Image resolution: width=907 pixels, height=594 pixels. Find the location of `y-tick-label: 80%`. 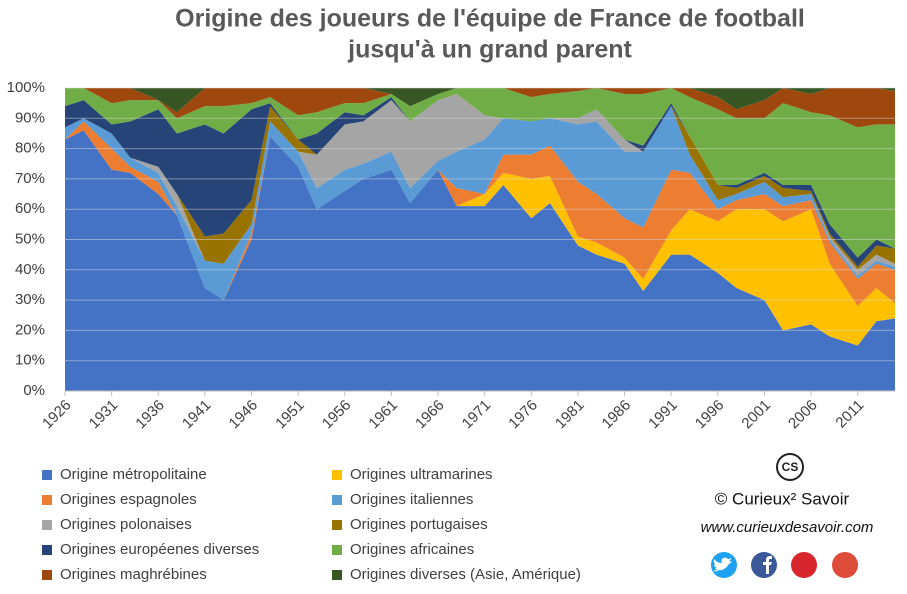

y-tick-label: 80% is located at coordinates (30, 148).